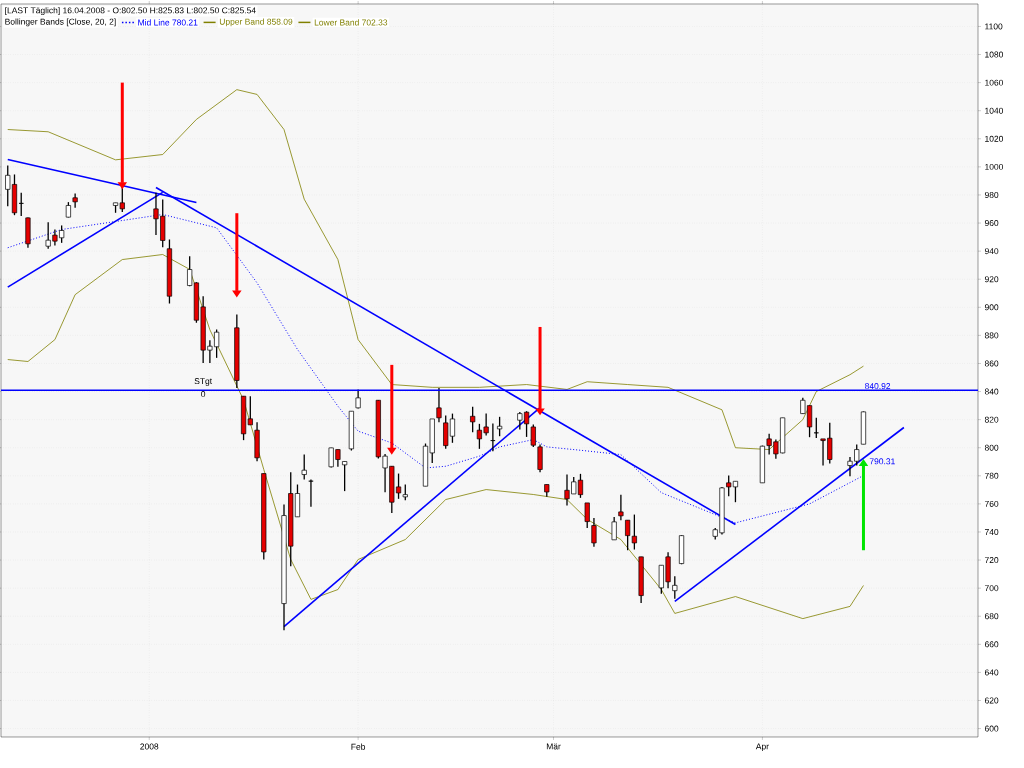 The width and height of the screenshot is (1024, 768). Describe the element at coordinates (203, 394) in the screenshot. I see `annotation: 0` at that location.